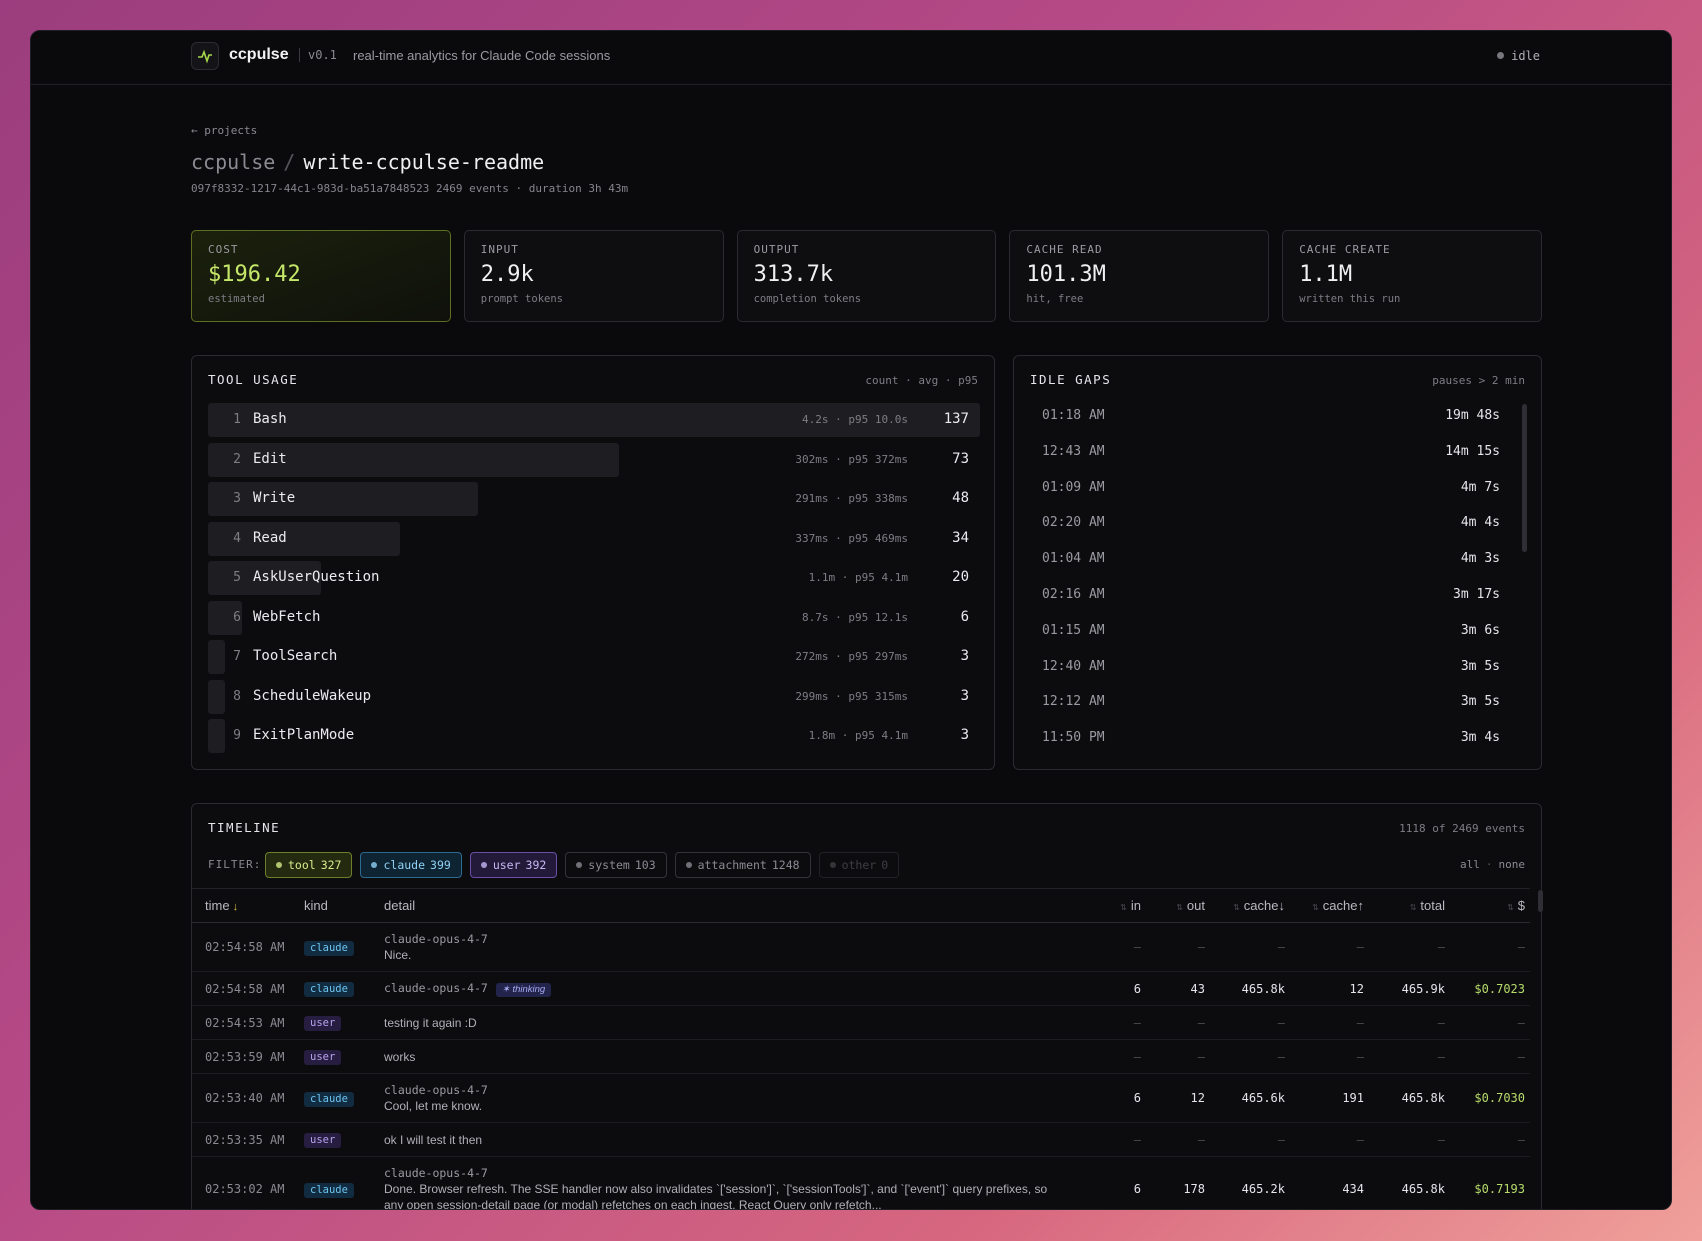 Image resolution: width=1702 pixels, height=1241 pixels. I want to click on column-header: detail, so click(722, 905).